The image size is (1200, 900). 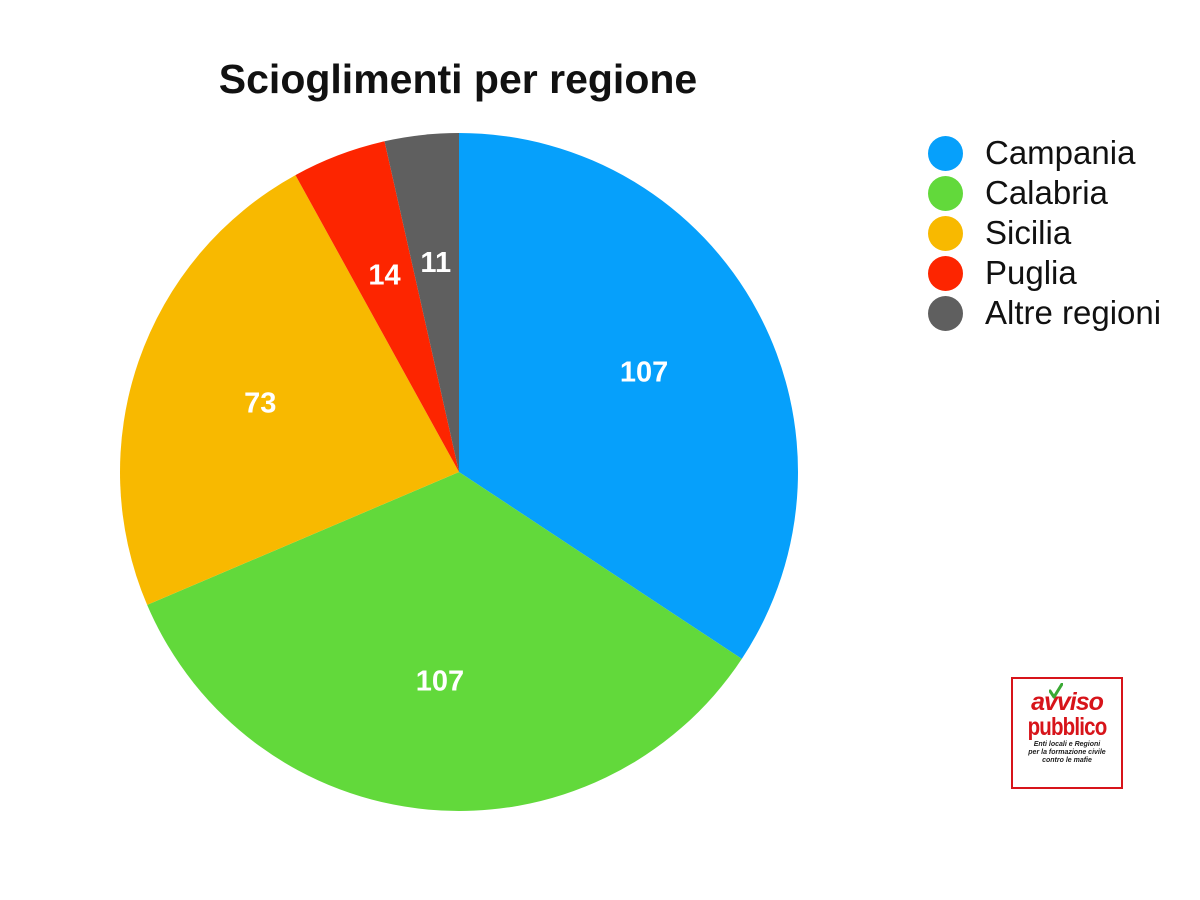 I want to click on logo-tagline-line: per la formazione civile, so click(x=1067, y=752).